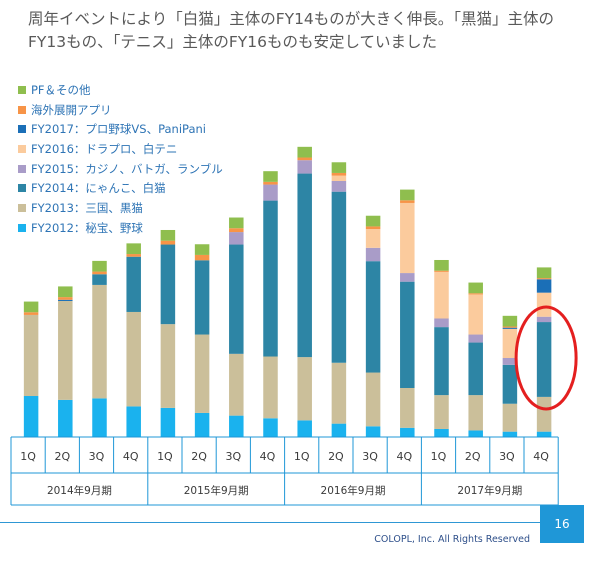  What do you see at coordinates (168, 422) in the screenshot?
I see `bar-segment-q5-s1` at bounding box center [168, 422].